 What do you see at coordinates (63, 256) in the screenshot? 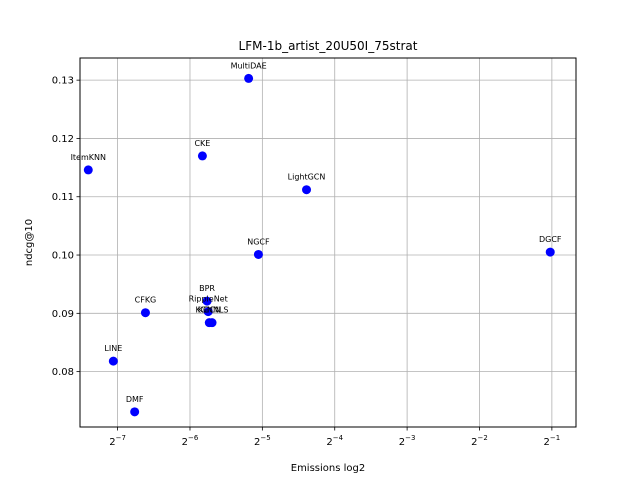
I see `y-tick-label: 0.10` at bounding box center [63, 256].